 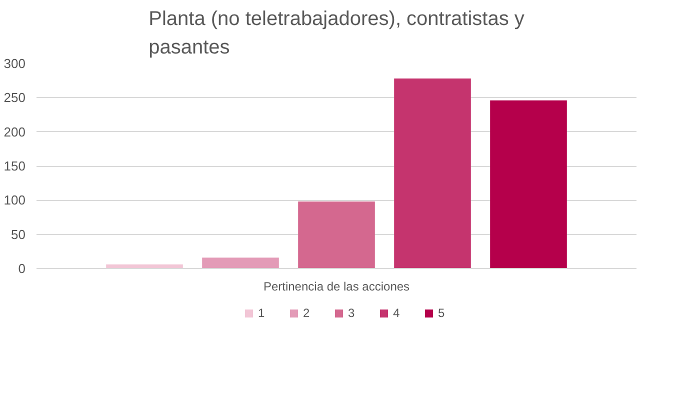 What do you see at coordinates (18, 234) in the screenshot?
I see `y-tick-label: 50` at bounding box center [18, 234].